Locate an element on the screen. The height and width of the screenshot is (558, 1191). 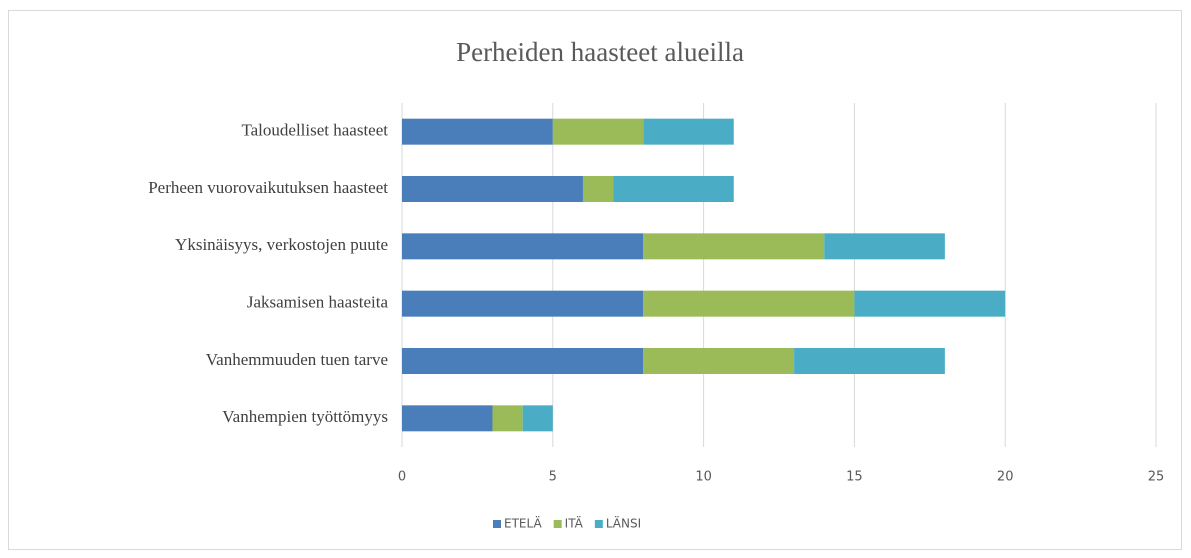
x-tick-label: 15 is located at coordinates (854, 477).